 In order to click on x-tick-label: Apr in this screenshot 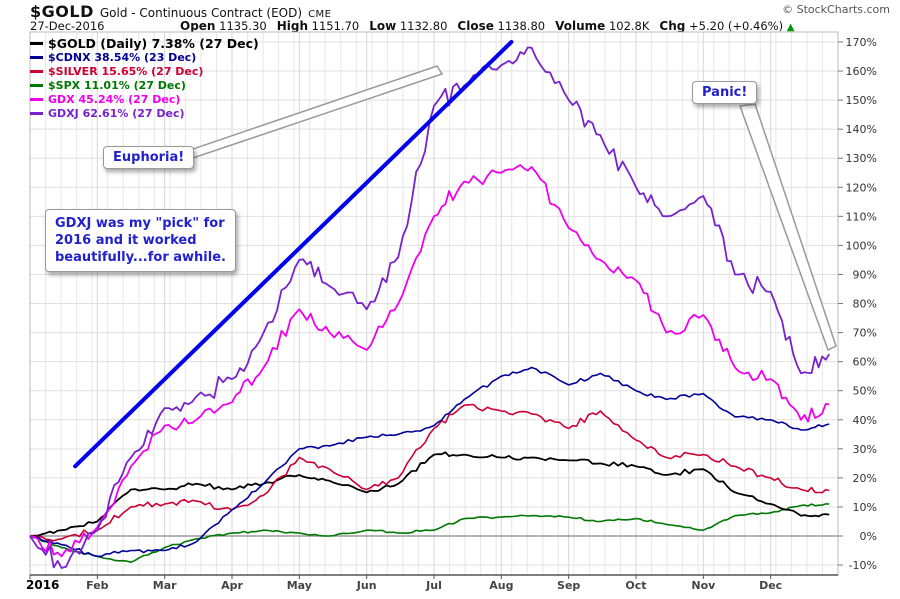, I will do `click(232, 585)`.